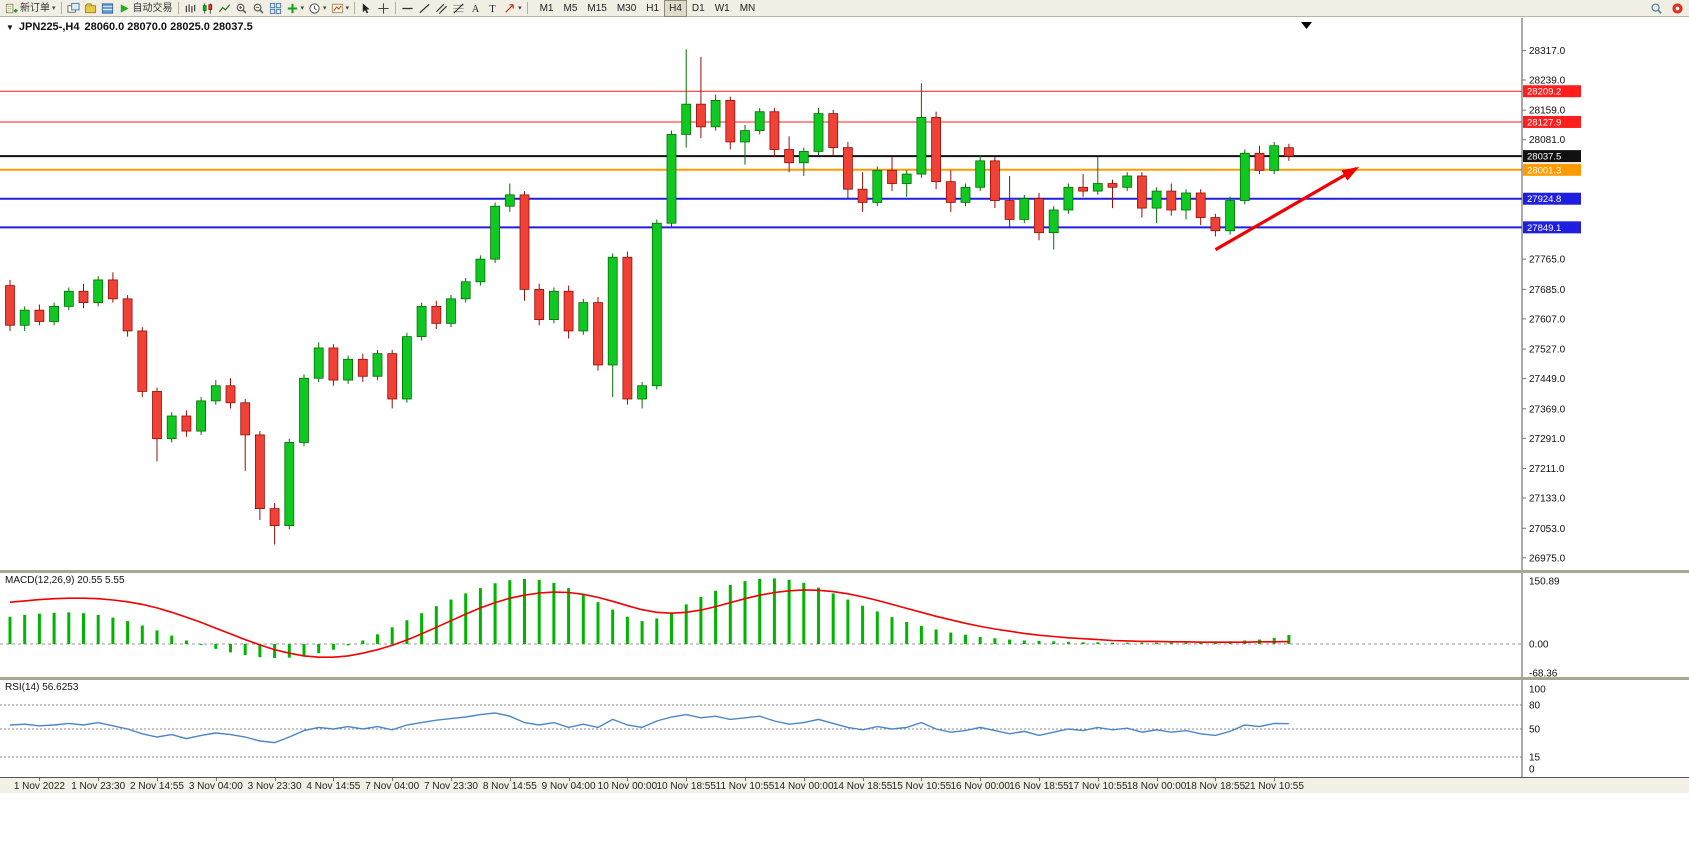 The width and height of the screenshot is (1689, 859). I want to click on crosshair-button, so click(383, 8).